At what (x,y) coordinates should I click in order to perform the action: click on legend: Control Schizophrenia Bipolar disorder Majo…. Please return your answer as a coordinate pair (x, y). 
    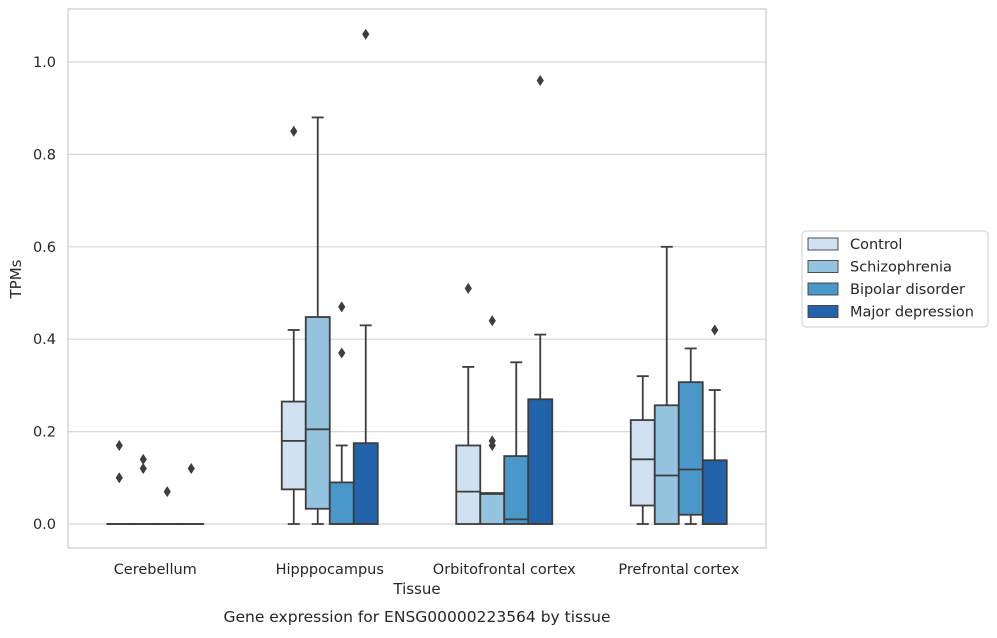
    Looking at the image, I should click on (895, 279).